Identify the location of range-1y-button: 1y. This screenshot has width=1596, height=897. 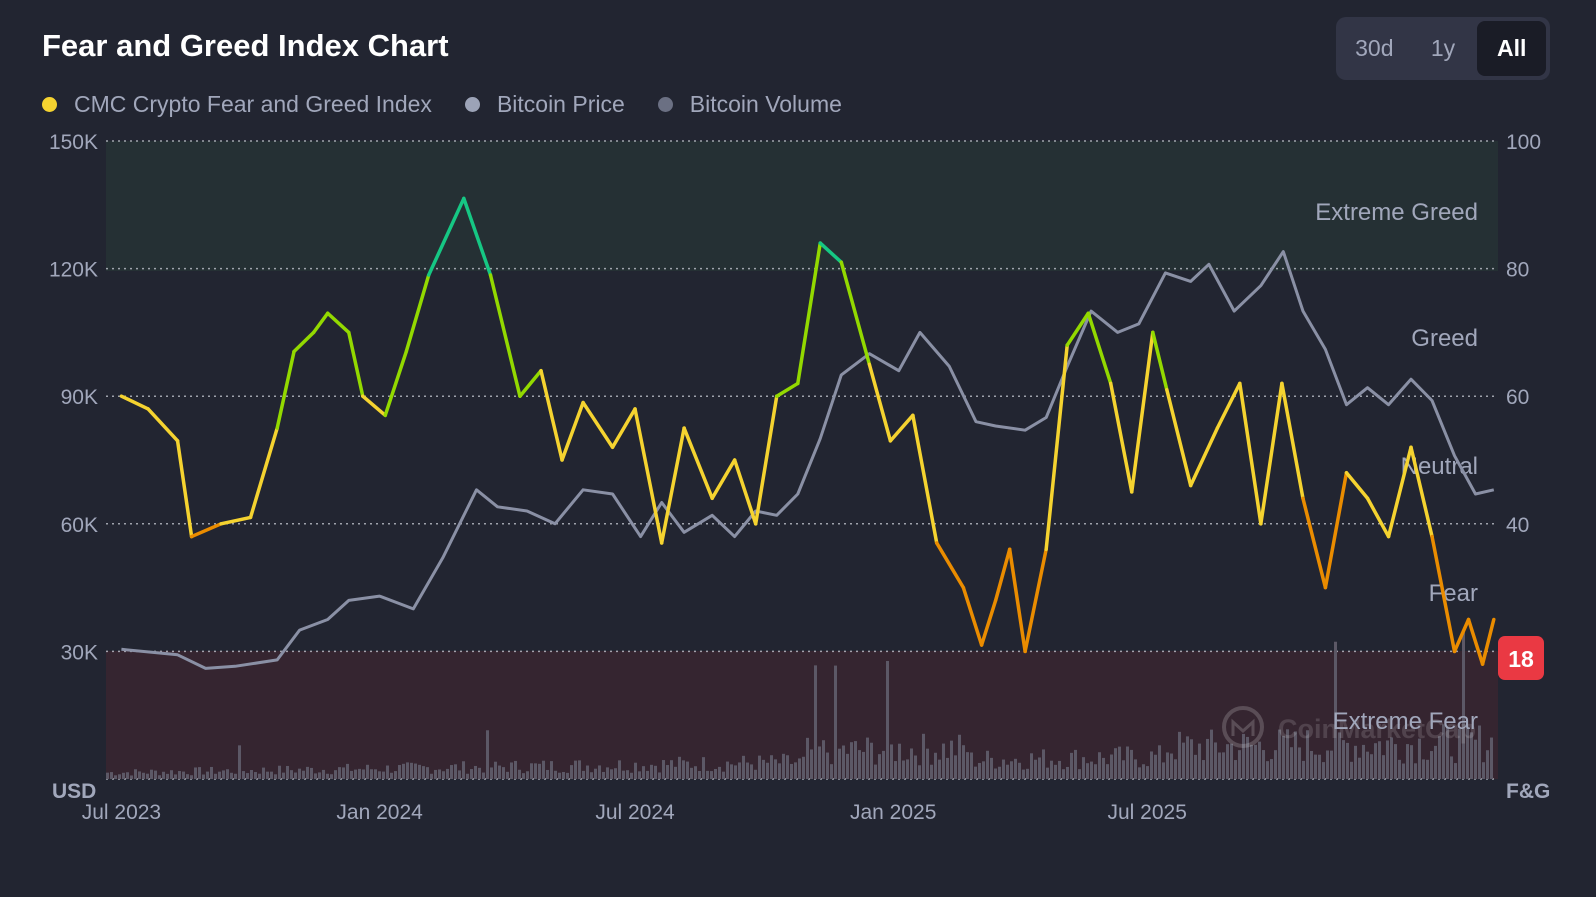
(1443, 48).